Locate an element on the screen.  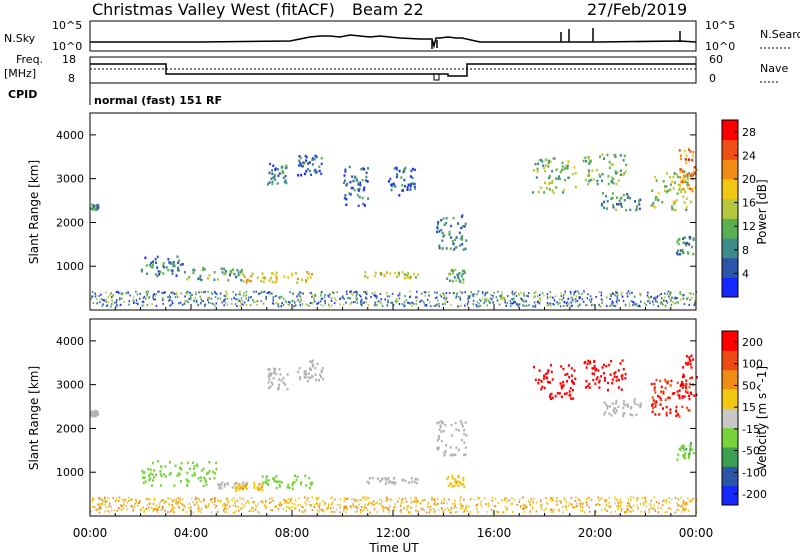
velocity-xlabel: Time UT is located at coordinates (393, 547).